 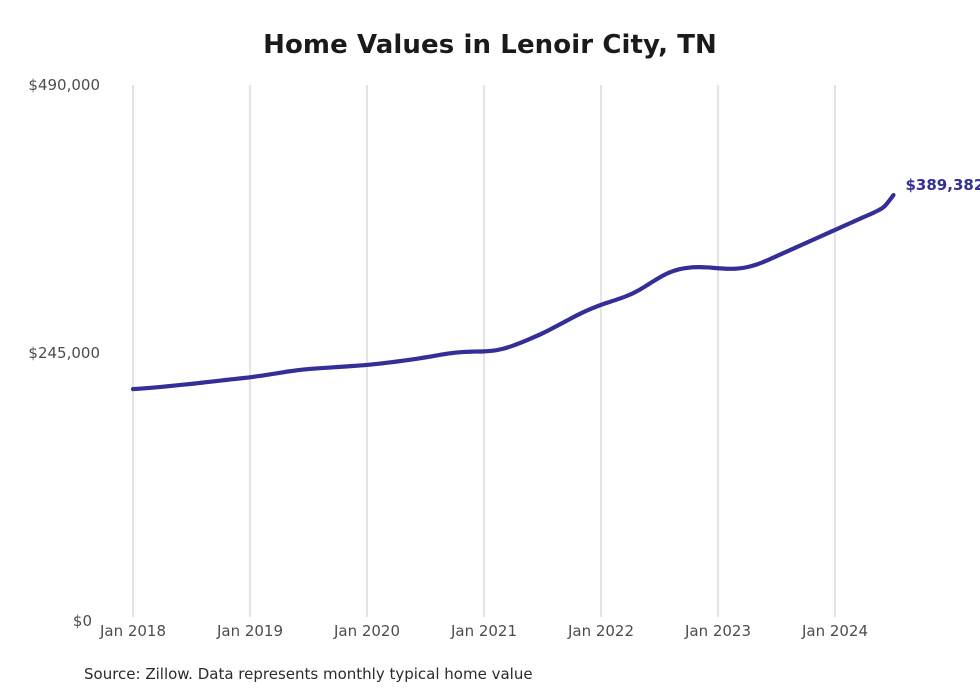 What do you see at coordinates (484, 631) in the screenshot?
I see `x-axis-label-jan-2021: Jan 2021` at bounding box center [484, 631].